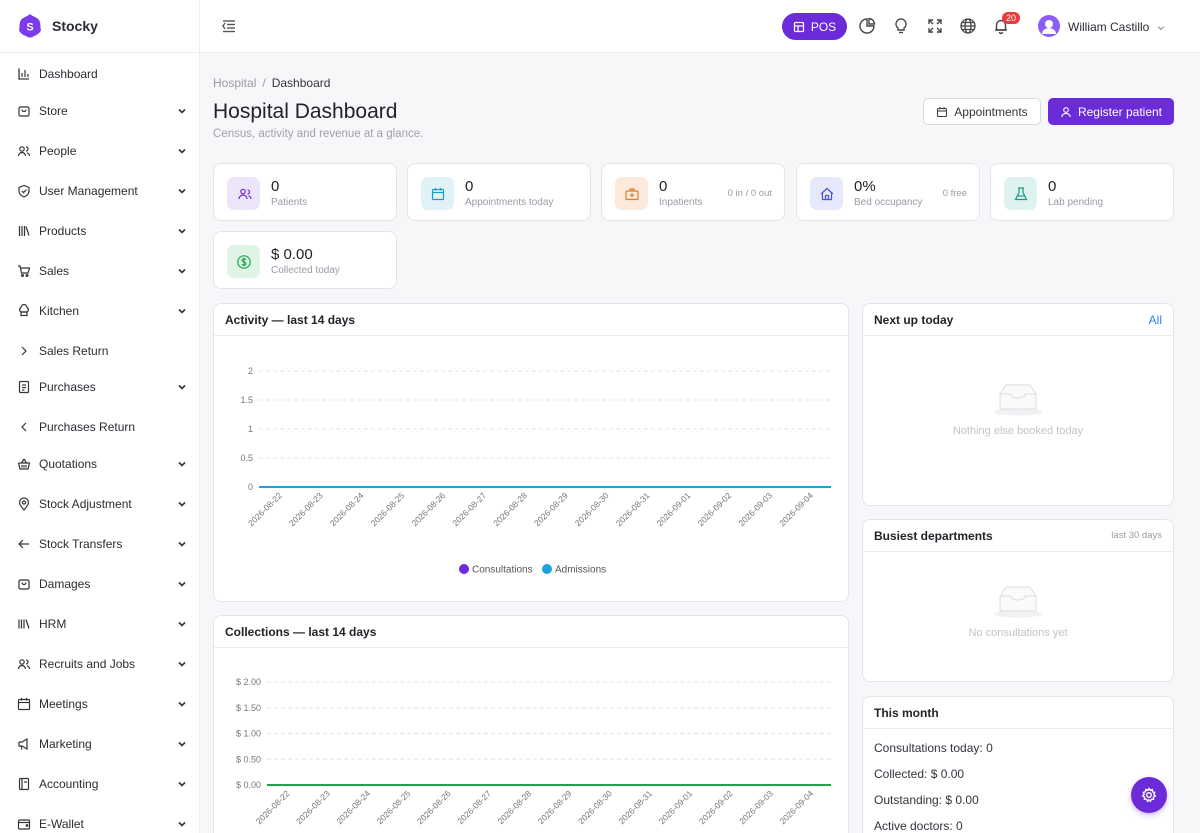 The image size is (1200, 833). Describe the element at coordinates (99, 151) in the screenshot. I see `sidebar-item-people: People` at that location.